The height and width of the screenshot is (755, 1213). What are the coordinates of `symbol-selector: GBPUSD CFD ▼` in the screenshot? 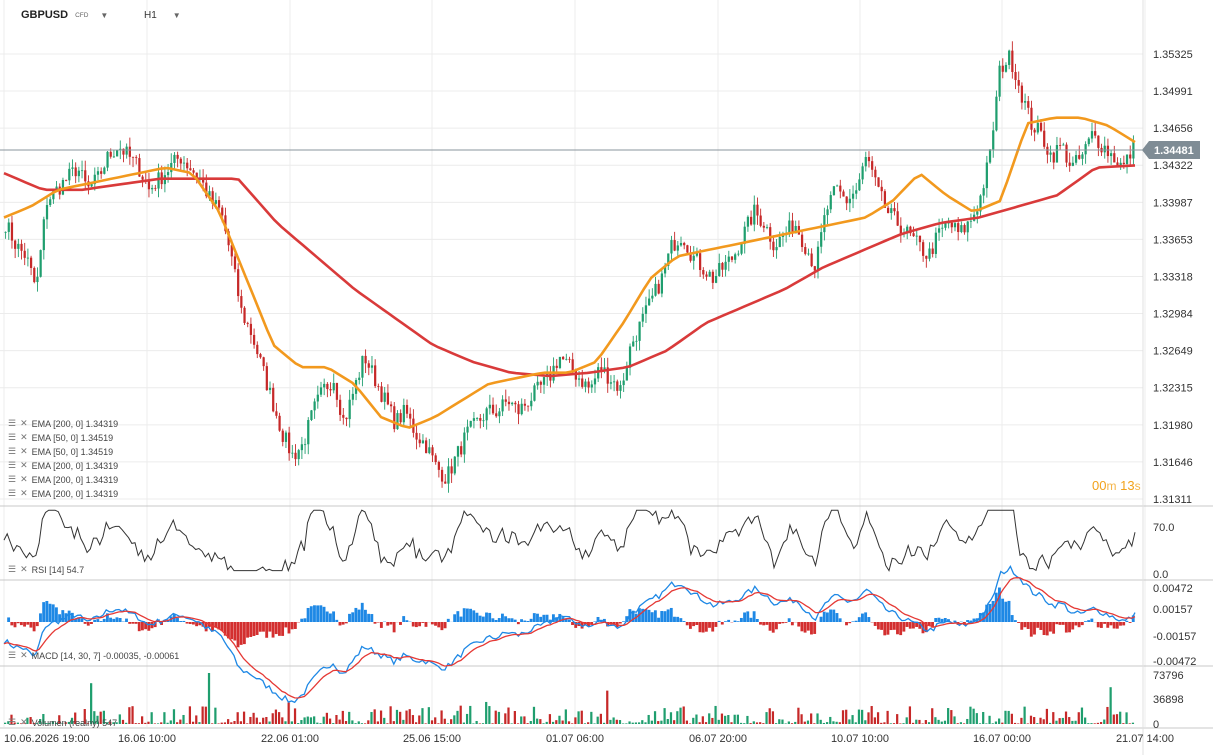 It's located at (64, 15).